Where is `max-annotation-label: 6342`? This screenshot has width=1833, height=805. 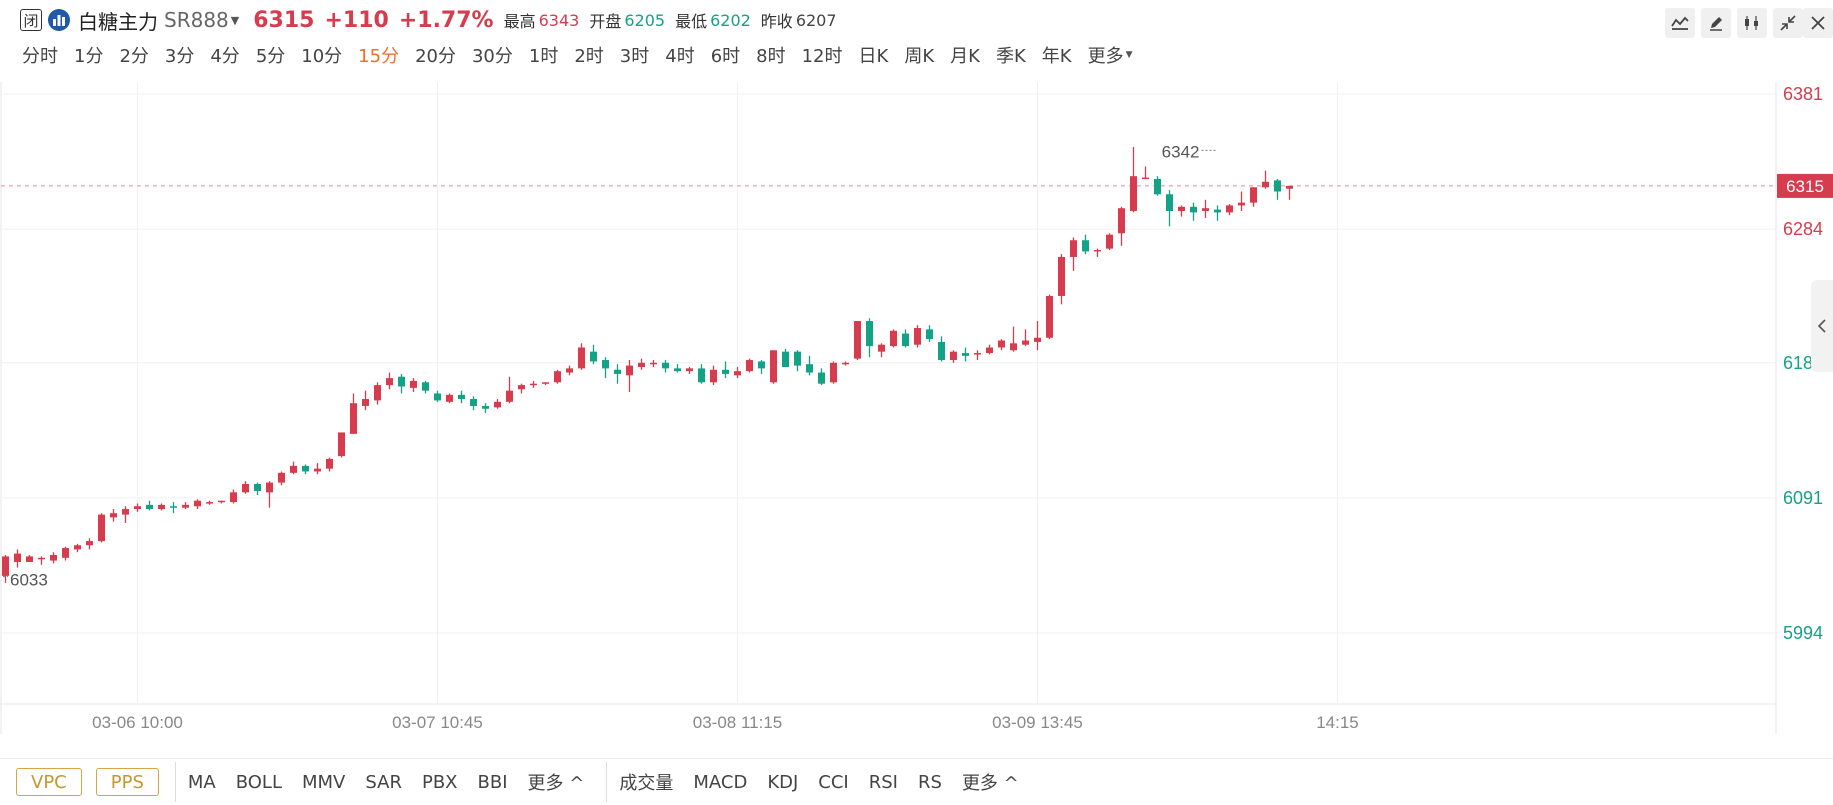
max-annotation-label: 6342 is located at coordinates (1181, 151).